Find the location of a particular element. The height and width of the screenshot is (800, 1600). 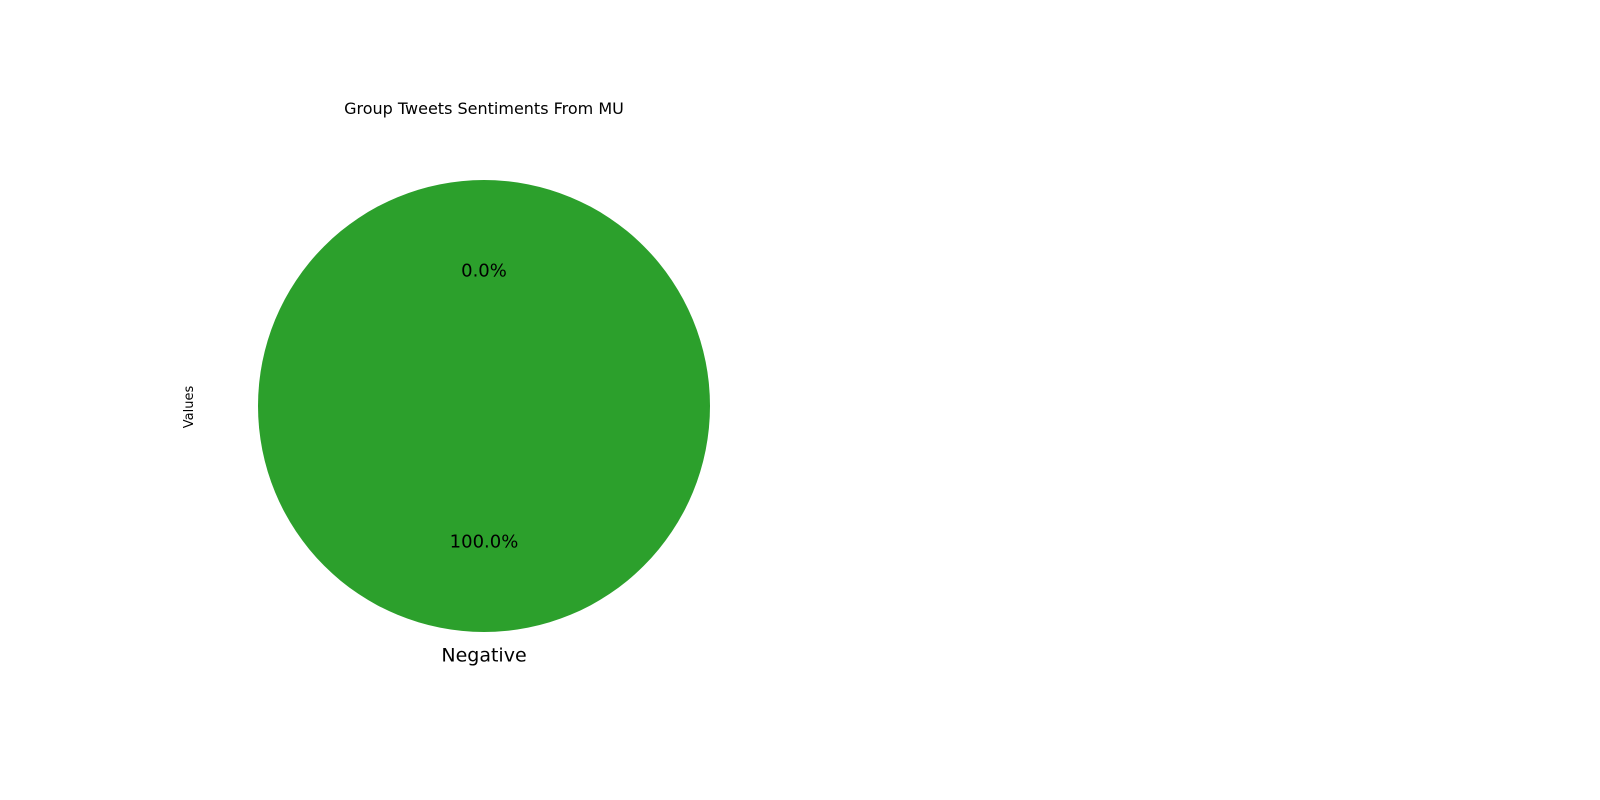

y-axis-label: Values is located at coordinates (189, 407).